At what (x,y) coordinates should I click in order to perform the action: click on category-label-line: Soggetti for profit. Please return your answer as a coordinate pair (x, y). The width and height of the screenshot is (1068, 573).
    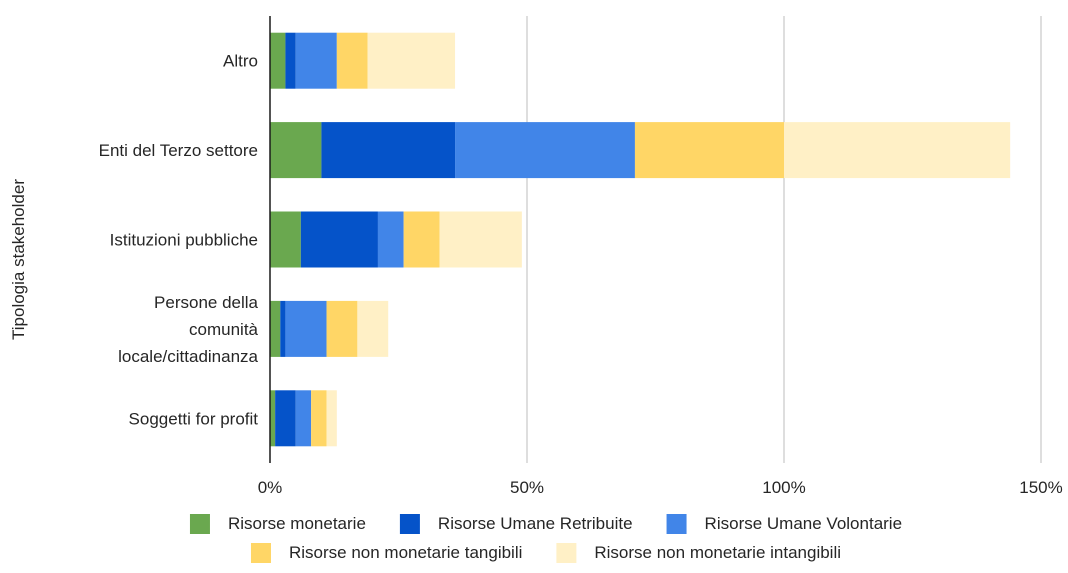
    Looking at the image, I should click on (194, 418).